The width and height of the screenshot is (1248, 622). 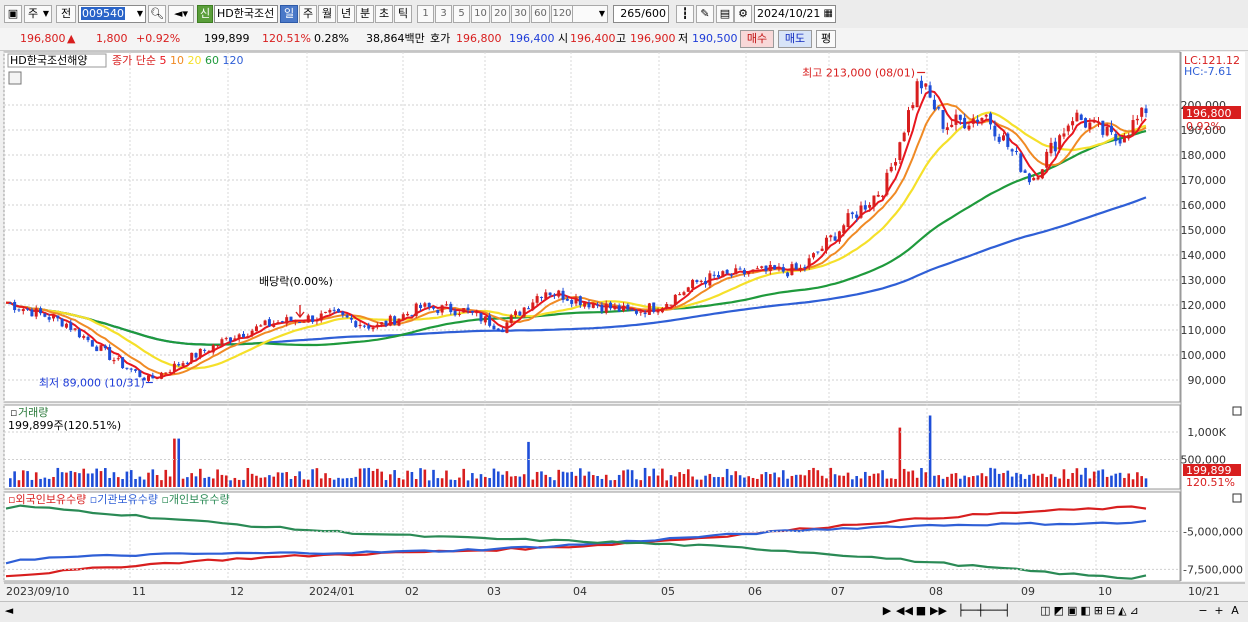 I want to click on interval-button: 3, so click(x=443, y=14).